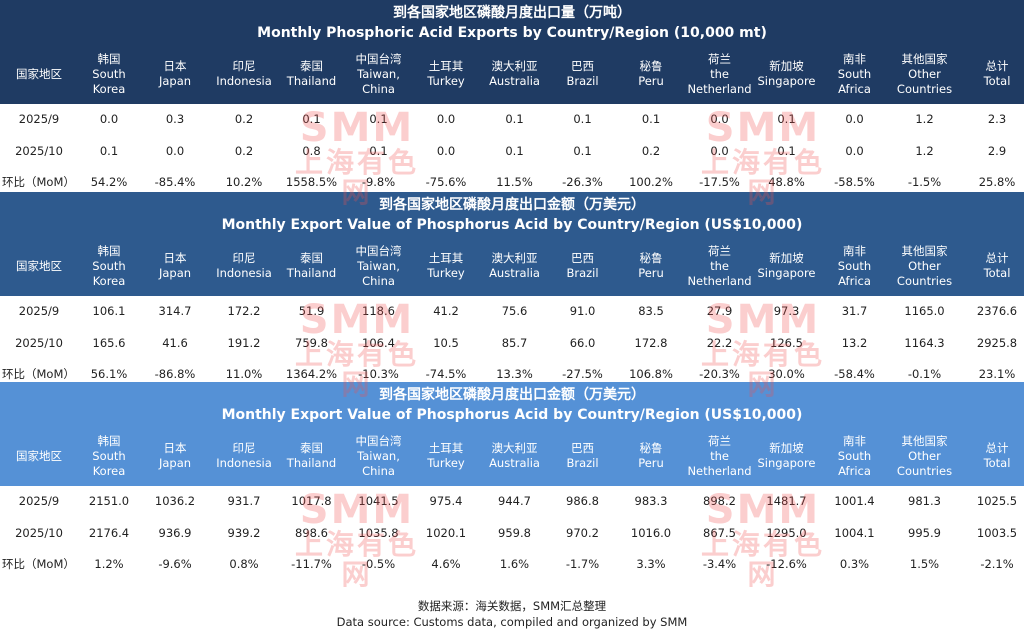 This screenshot has width=1024, height=638. What do you see at coordinates (378, 343) in the screenshot?
I see `table-cell: 106.4` at bounding box center [378, 343].